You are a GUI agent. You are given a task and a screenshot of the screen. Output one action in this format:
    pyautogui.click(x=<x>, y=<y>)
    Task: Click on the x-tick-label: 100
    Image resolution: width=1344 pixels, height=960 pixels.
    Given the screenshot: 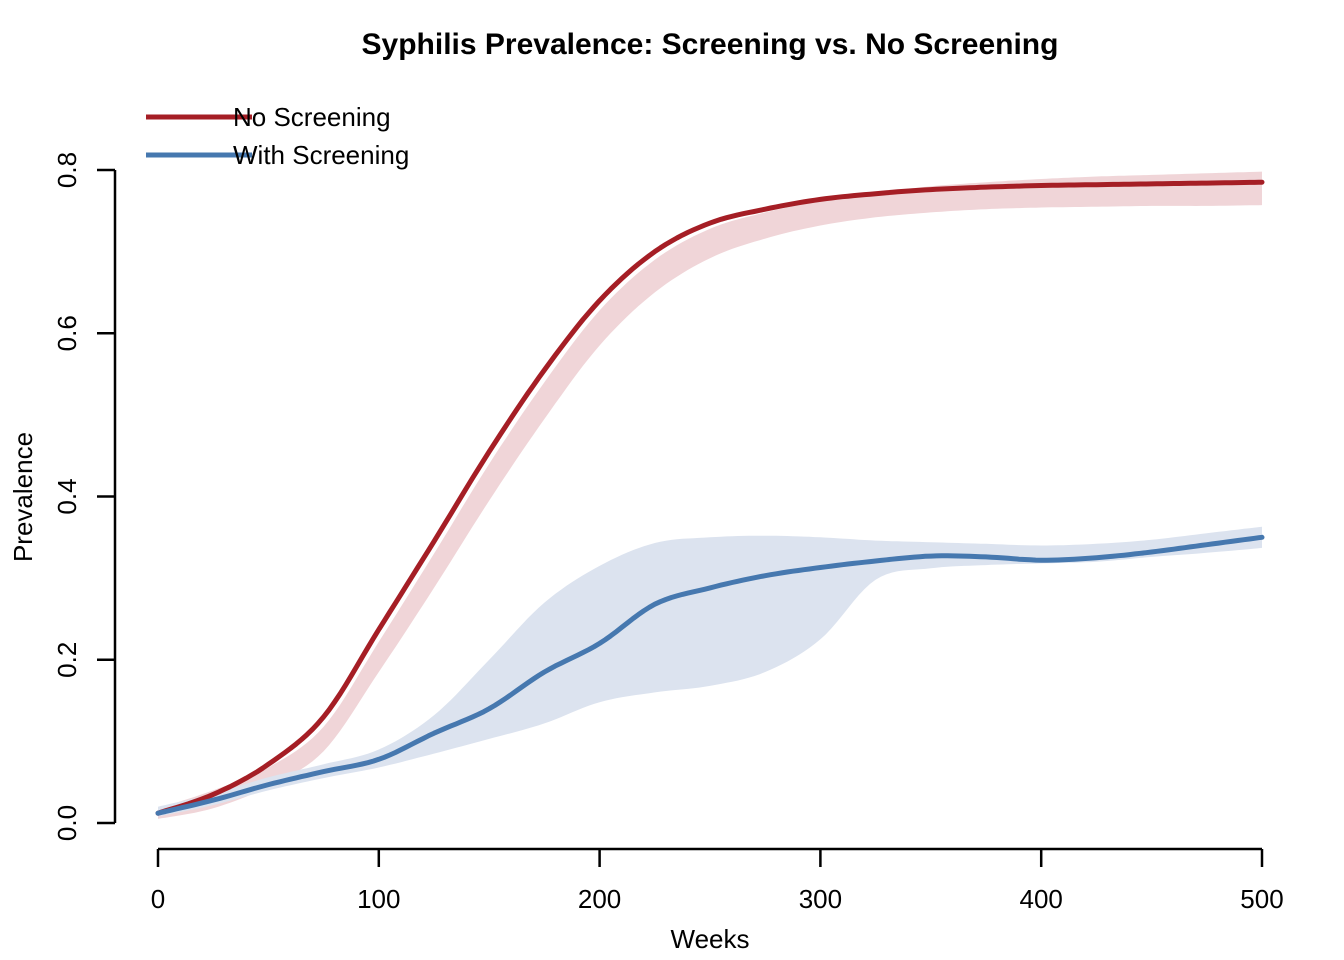 What is the action you would take?
    pyautogui.click(x=378, y=899)
    